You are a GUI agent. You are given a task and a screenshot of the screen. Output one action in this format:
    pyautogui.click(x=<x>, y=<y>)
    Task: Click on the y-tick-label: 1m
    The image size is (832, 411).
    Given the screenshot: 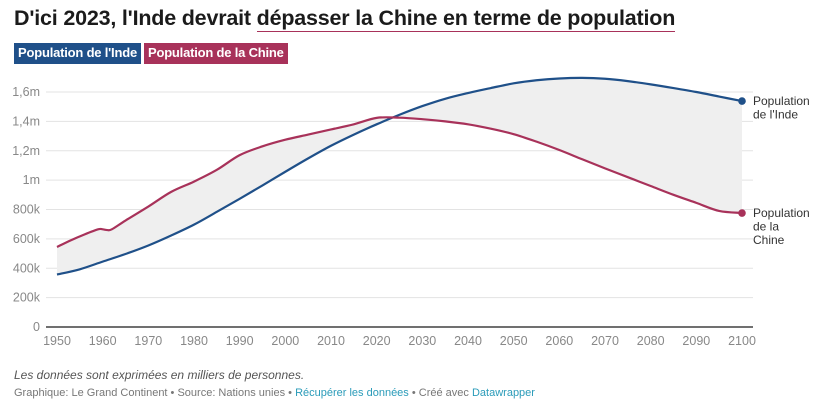 What is the action you would take?
    pyautogui.click(x=31, y=180)
    